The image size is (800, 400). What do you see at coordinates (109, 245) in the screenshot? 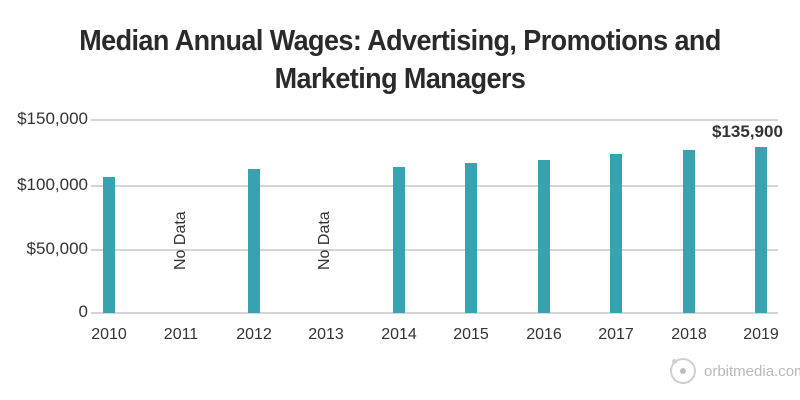
I see `bar-2010` at bounding box center [109, 245].